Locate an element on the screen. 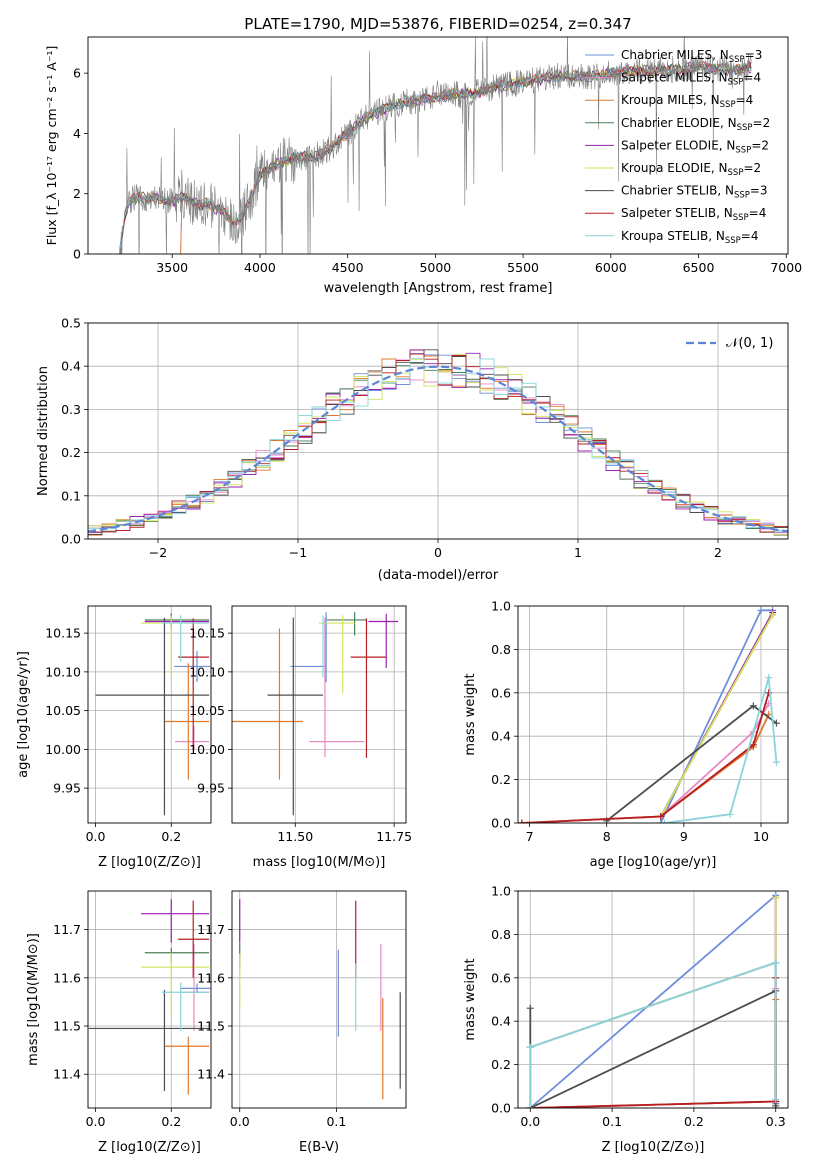 Image resolution: width=819 pixels, height=1170 pixels. y-tick-label: 0.1 is located at coordinates (71, 495).